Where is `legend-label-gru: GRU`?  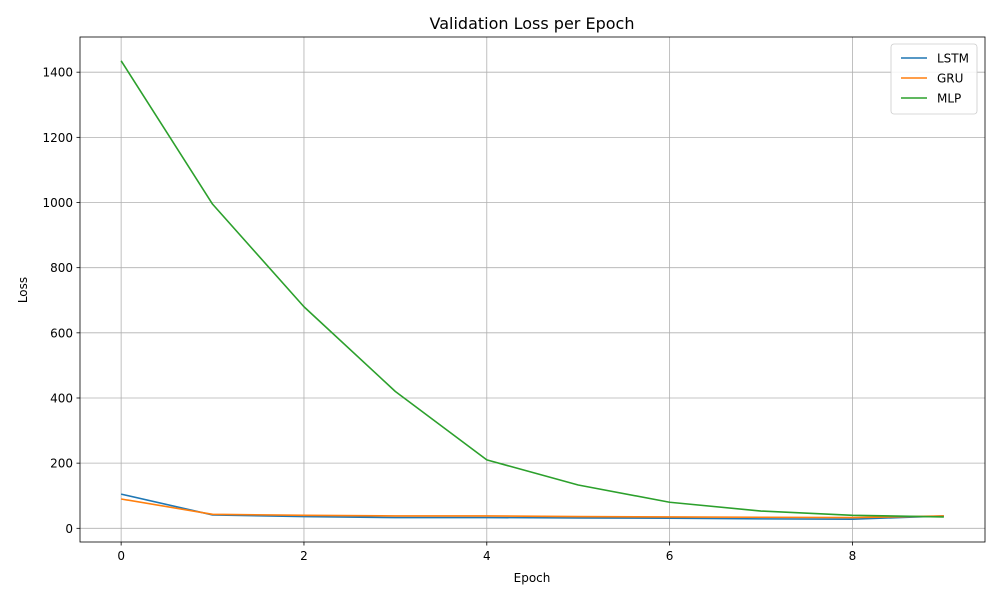 legend-label-gru: GRU is located at coordinates (950, 79).